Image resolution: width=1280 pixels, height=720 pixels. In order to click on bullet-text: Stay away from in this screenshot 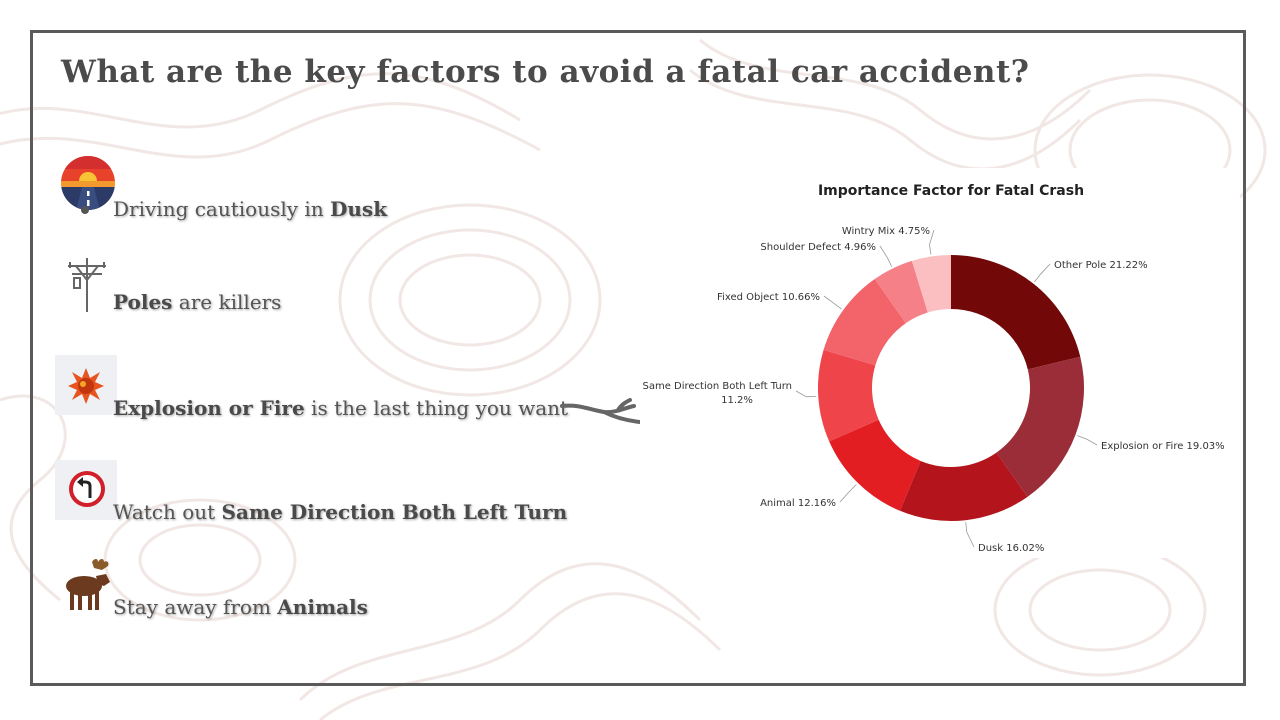, I will do `click(195, 607)`.